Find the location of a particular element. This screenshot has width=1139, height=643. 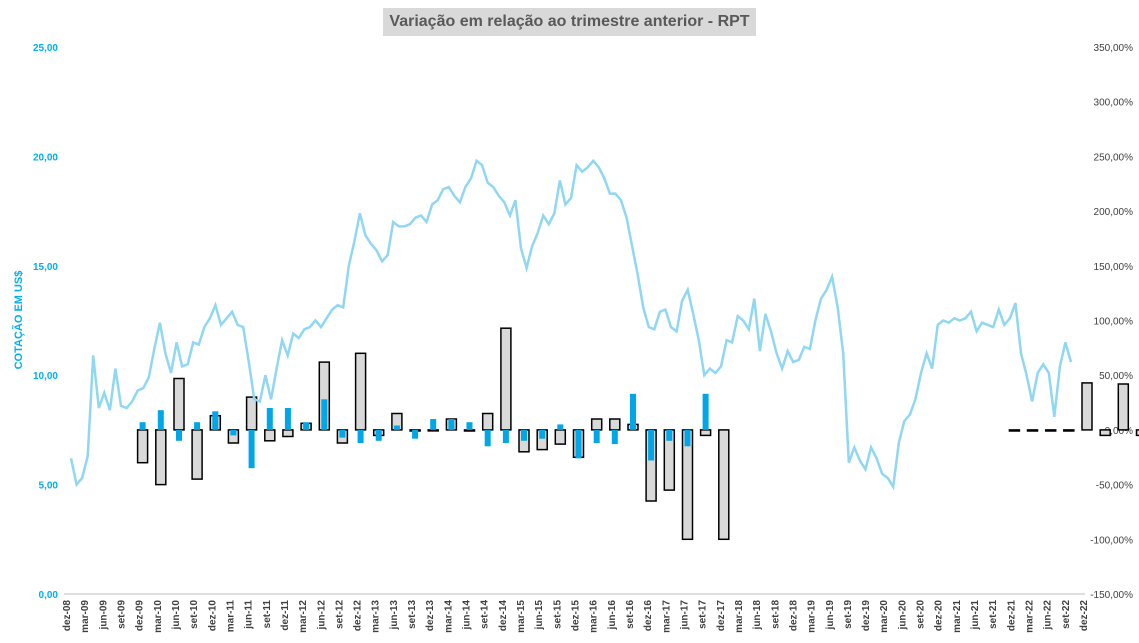

x-tick-label: dez-16 is located at coordinates (648, 616).